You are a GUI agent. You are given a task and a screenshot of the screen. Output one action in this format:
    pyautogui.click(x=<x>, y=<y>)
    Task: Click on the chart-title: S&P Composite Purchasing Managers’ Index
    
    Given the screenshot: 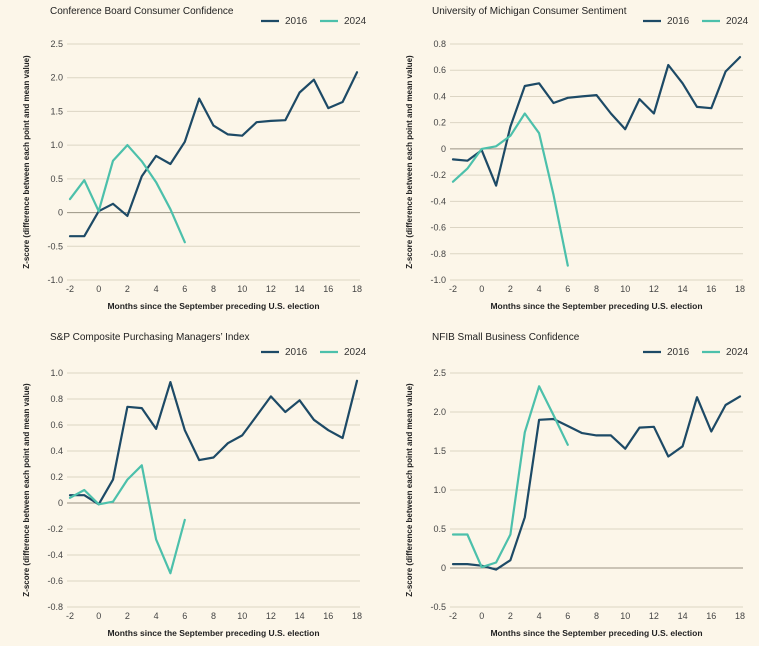 What is the action you would take?
    pyautogui.click(x=150, y=337)
    